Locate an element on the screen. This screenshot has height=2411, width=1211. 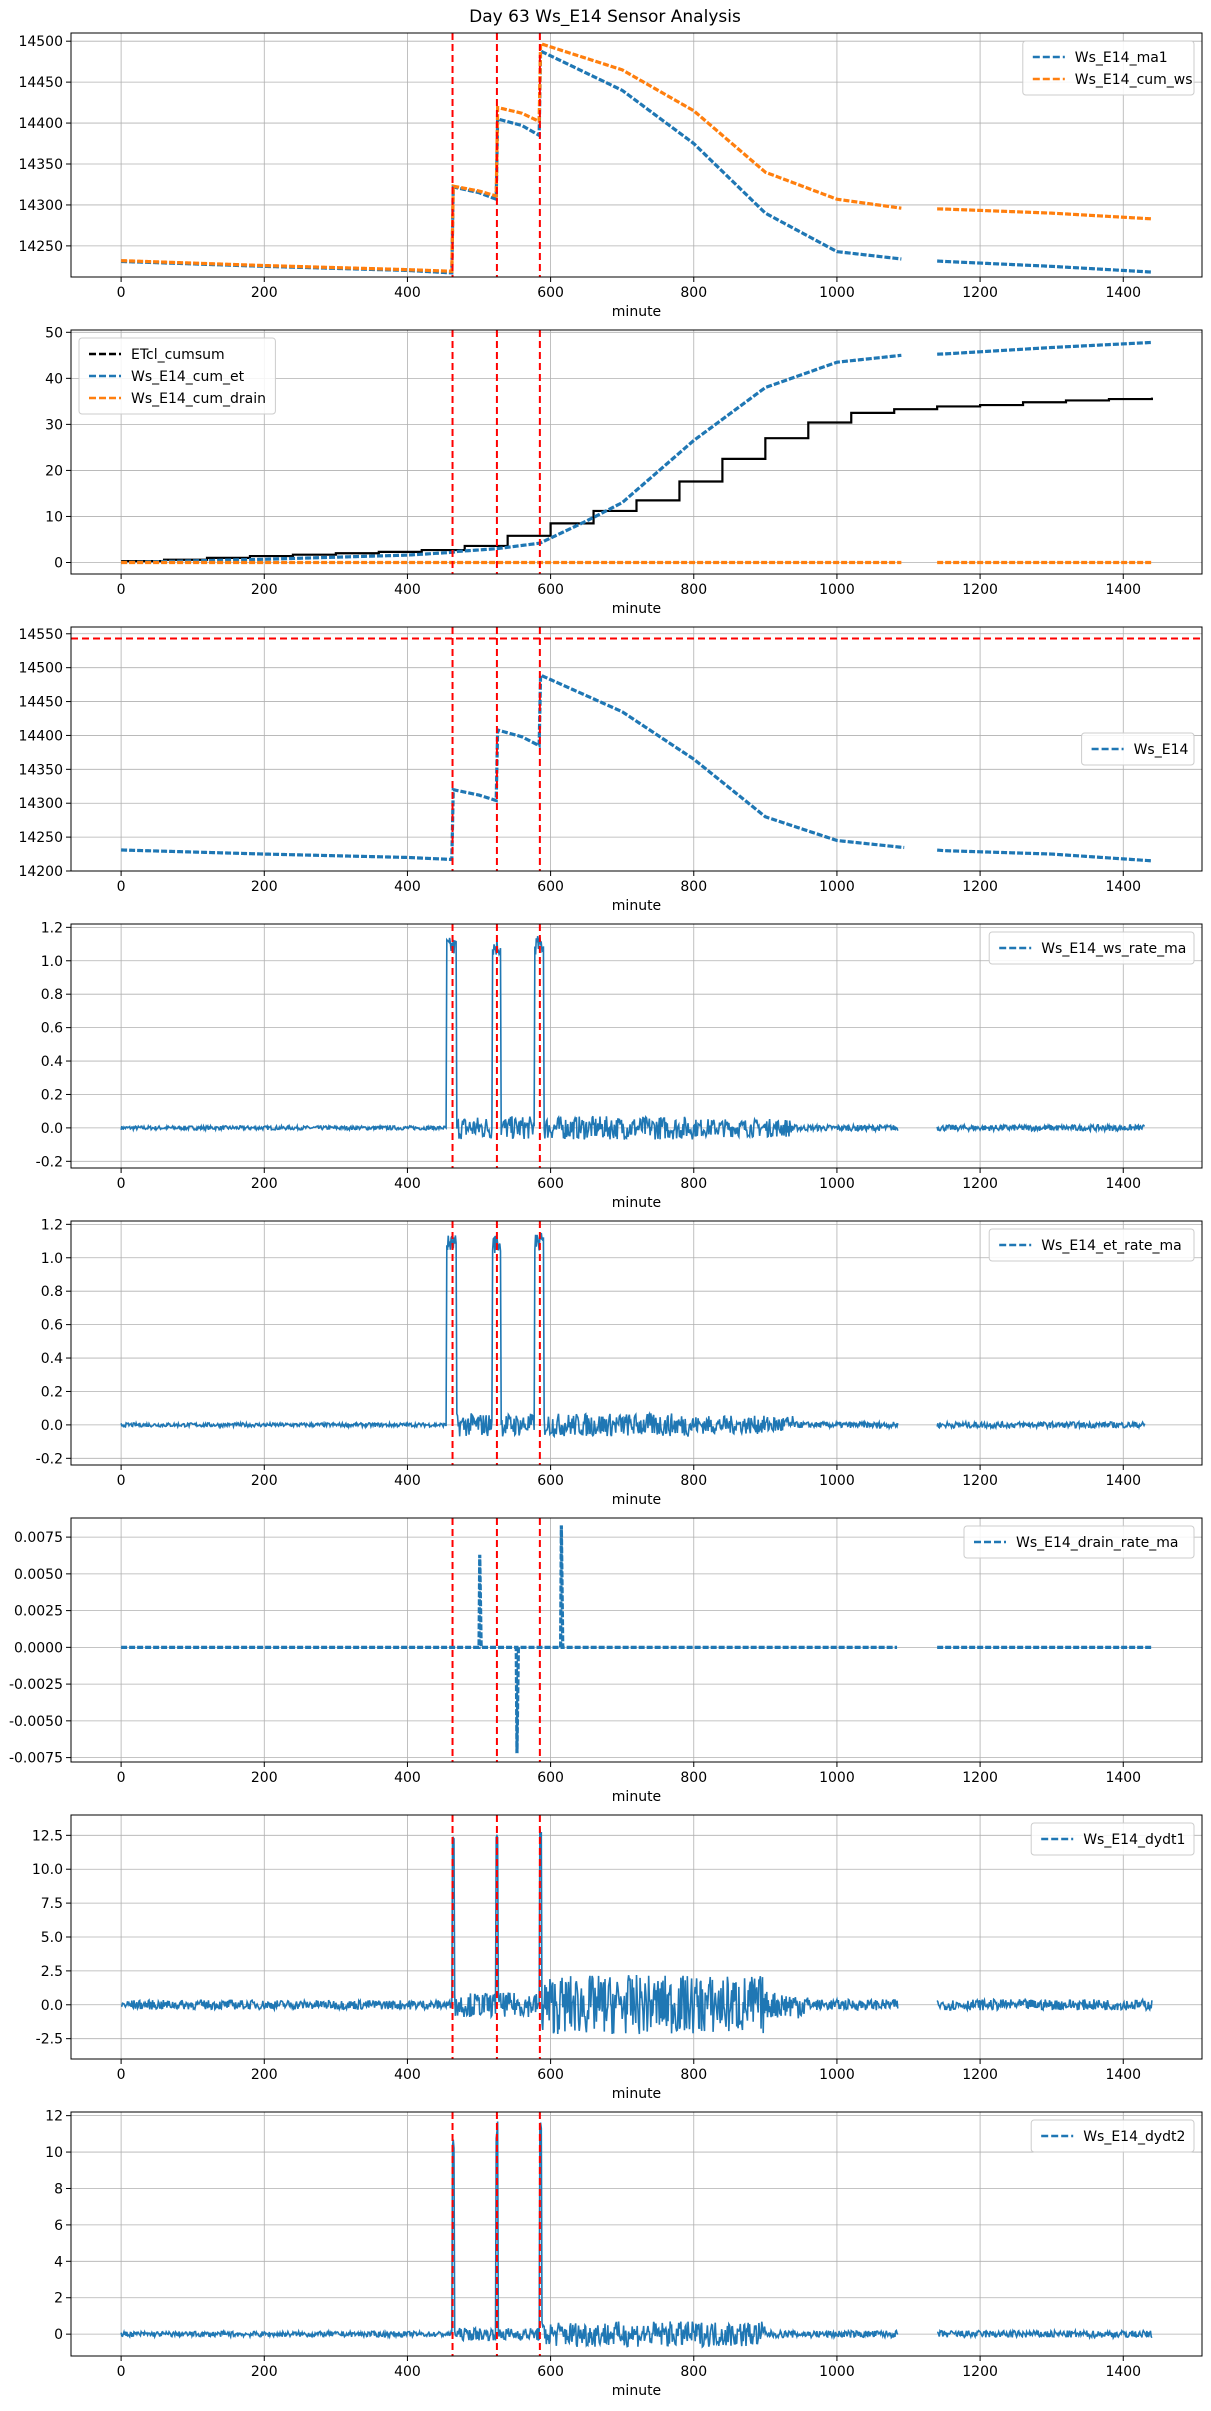
y-tick-label: 5.0 is located at coordinates (52, 1938).